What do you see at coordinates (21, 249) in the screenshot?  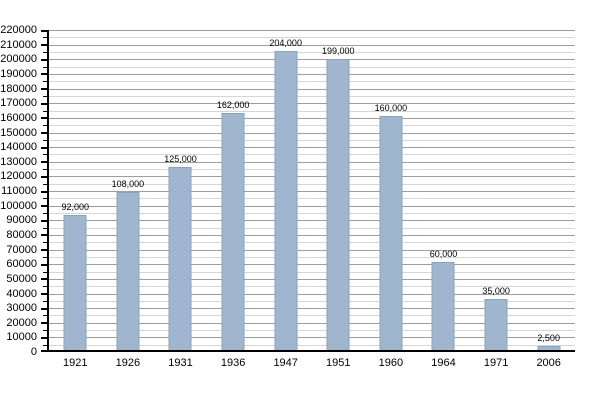 I see `y-tick-label: 70000` at bounding box center [21, 249].